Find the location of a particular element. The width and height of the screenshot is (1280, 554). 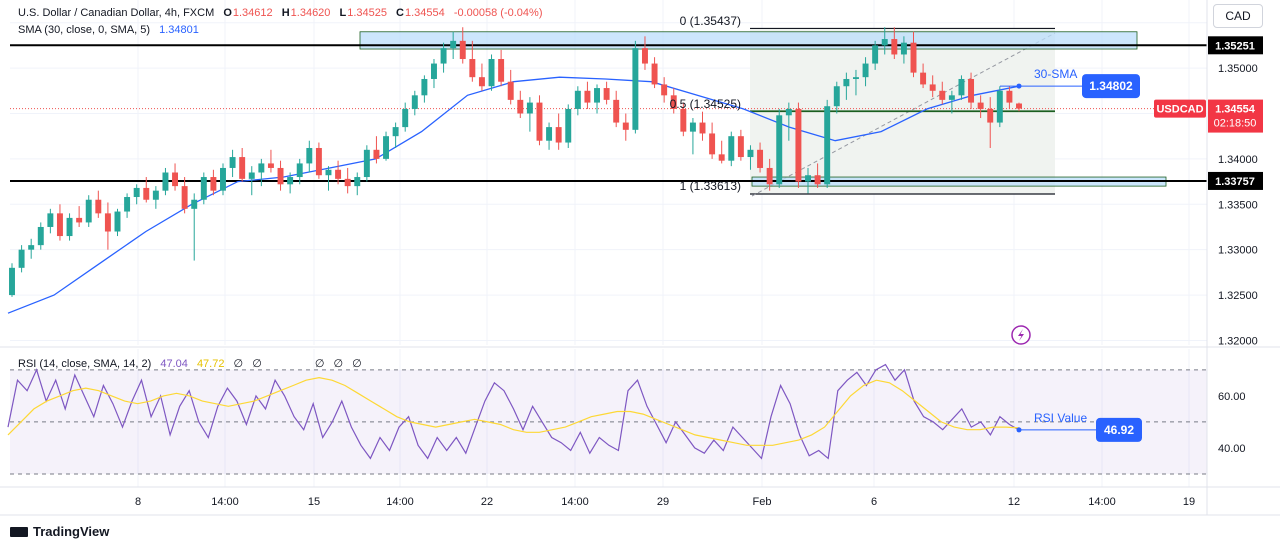

price-tick-label: 1.34000 is located at coordinates (1238, 160).